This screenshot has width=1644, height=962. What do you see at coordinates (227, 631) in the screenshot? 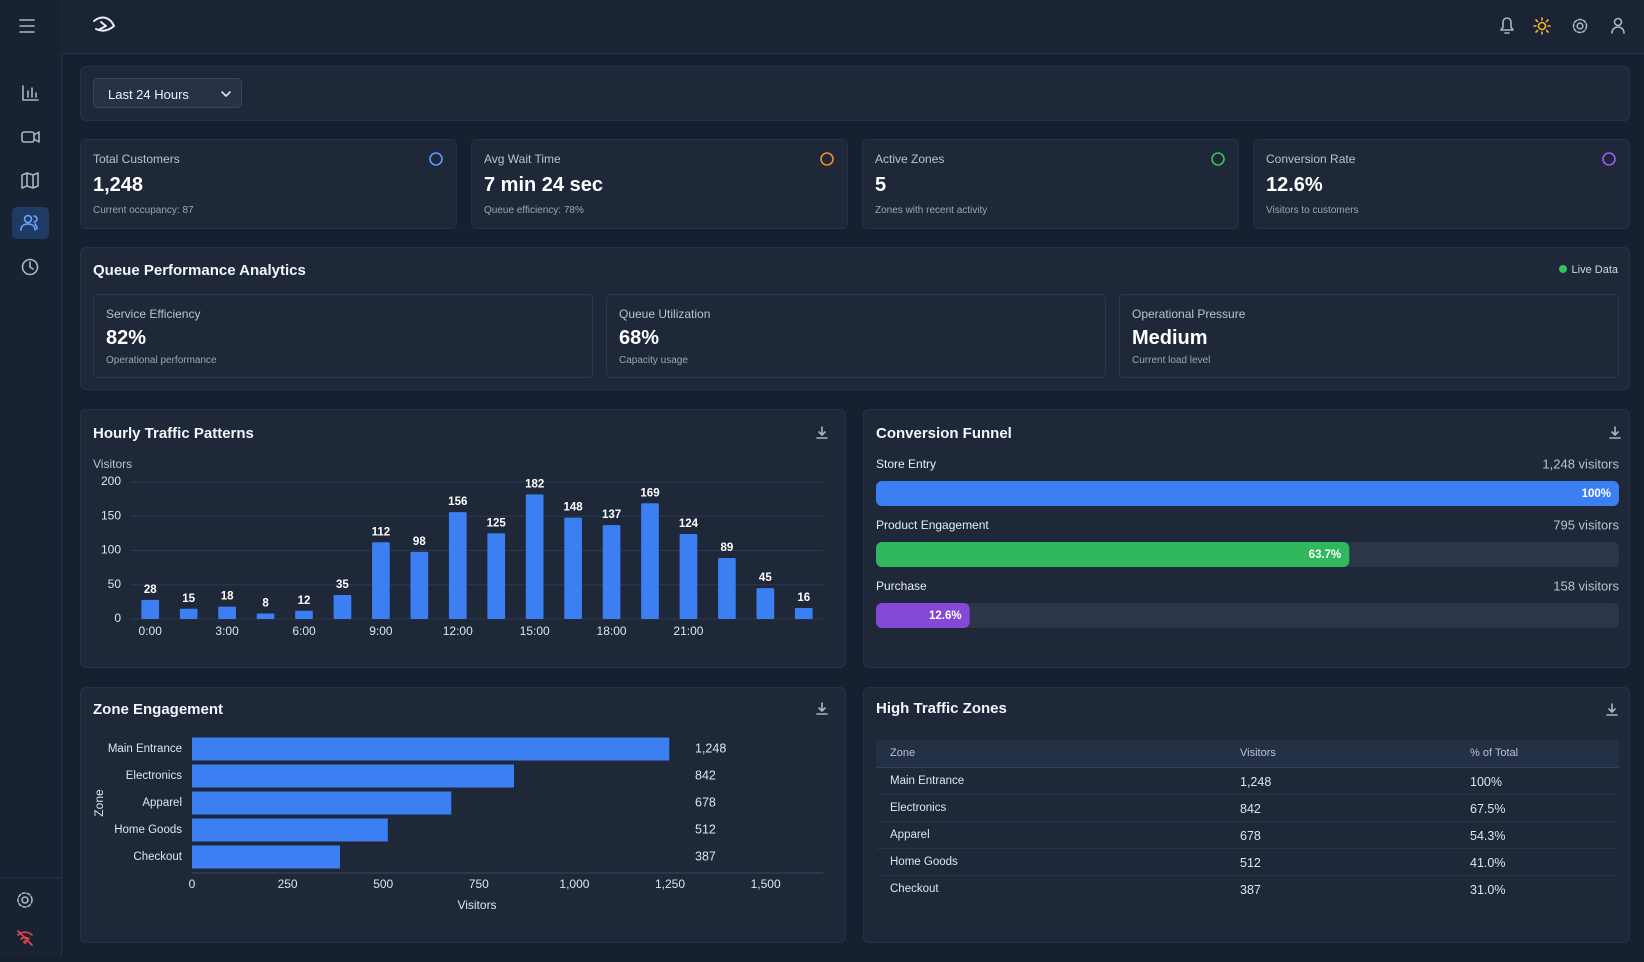
I see `x-tick-label: 3:00` at bounding box center [227, 631].